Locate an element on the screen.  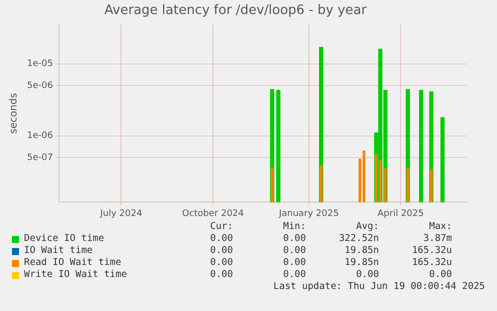
y-tick-label: 1e-05 is located at coordinates (39, 64).